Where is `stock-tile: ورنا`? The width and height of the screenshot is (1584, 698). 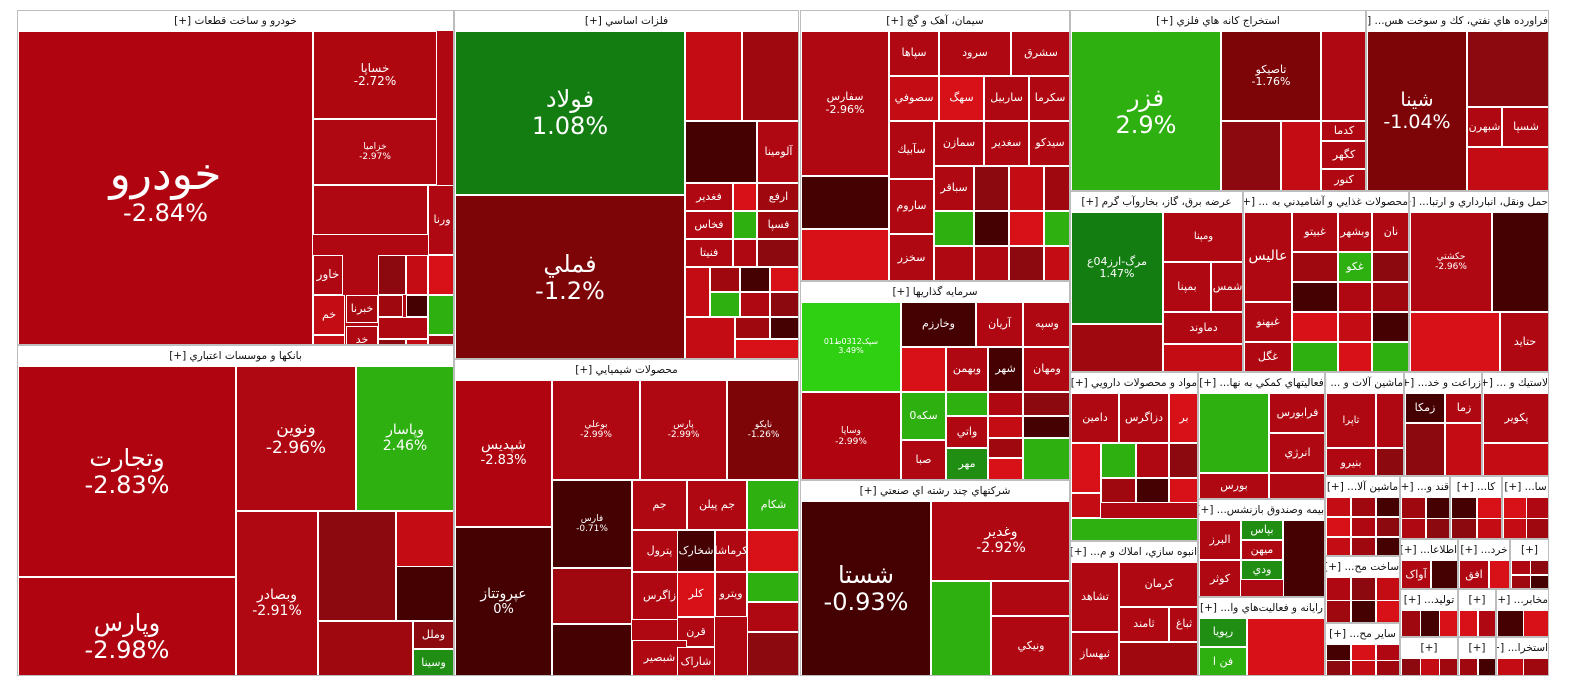
stock-tile: ورنا is located at coordinates (440, 220).